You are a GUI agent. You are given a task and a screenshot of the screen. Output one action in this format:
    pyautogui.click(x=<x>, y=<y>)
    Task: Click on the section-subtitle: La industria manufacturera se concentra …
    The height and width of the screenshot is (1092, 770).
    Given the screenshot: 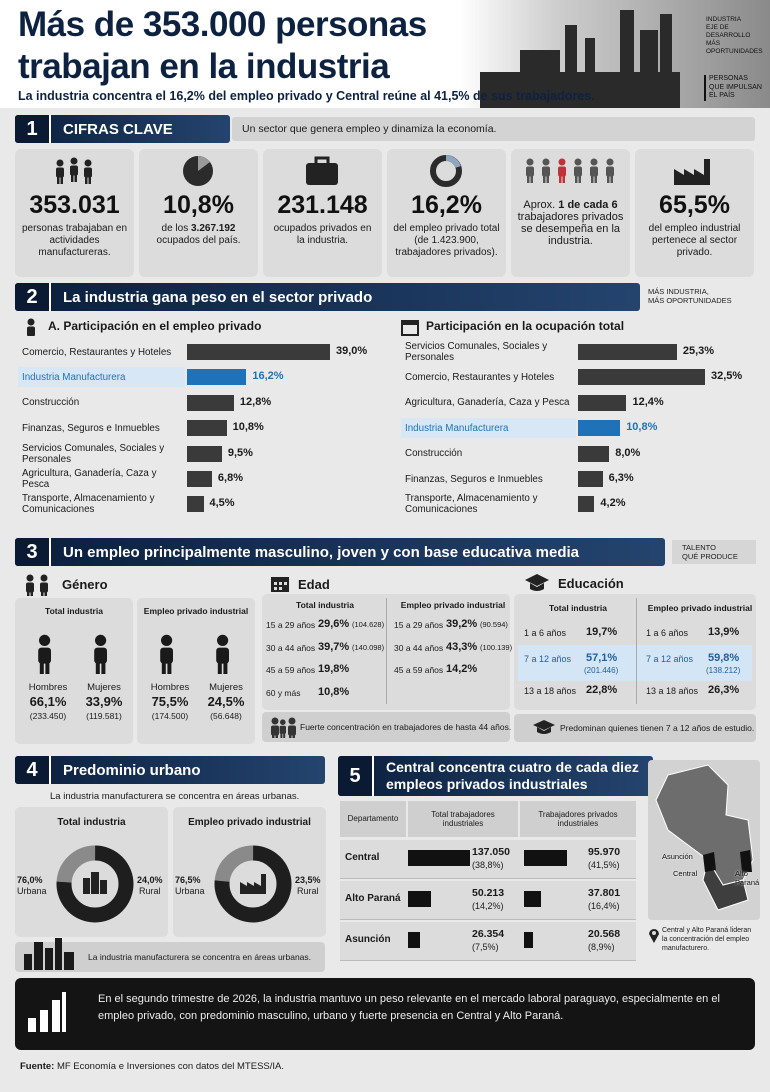 What is the action you would take?
    pyautogui.click(x=175, y=796)
    